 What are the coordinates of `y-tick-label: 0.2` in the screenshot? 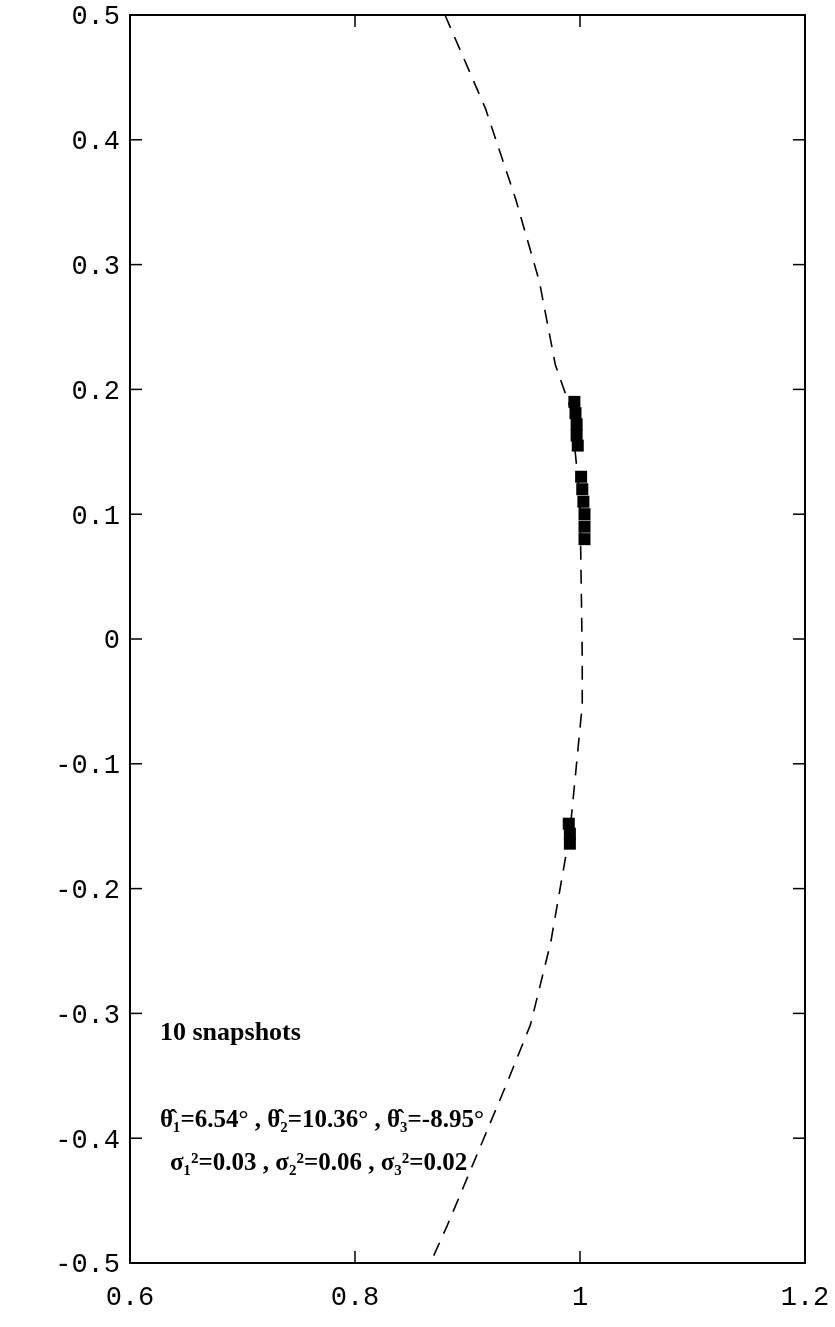 It's located at (95, 391).